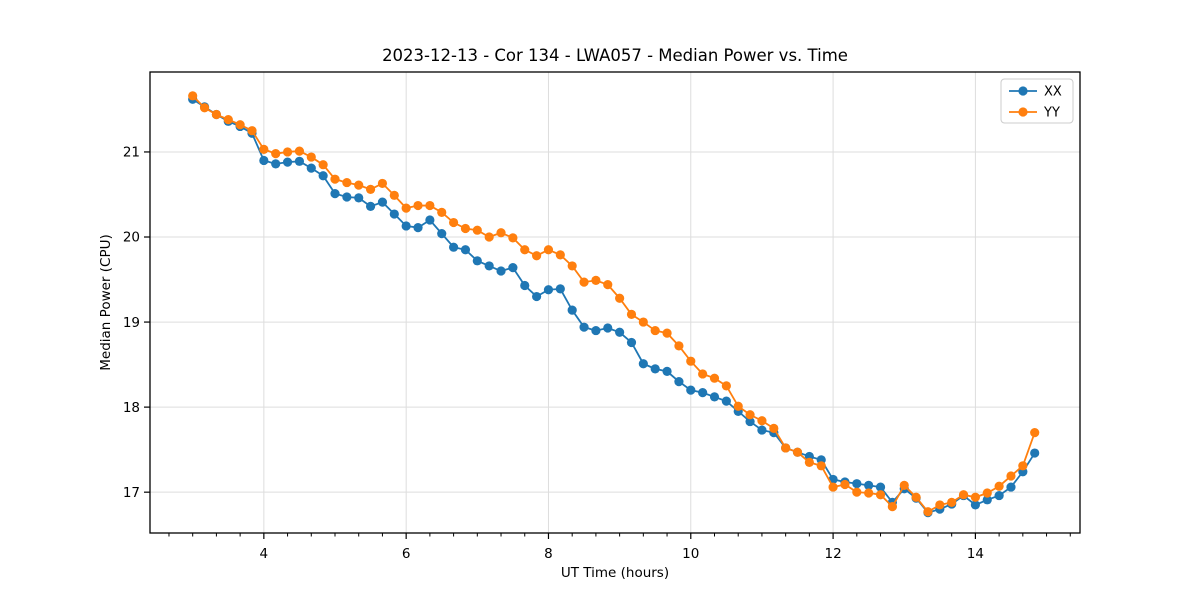  Describe the element at coordinates (131, 238) in the screenshot. I see `y-tick-label: 20` at that location.